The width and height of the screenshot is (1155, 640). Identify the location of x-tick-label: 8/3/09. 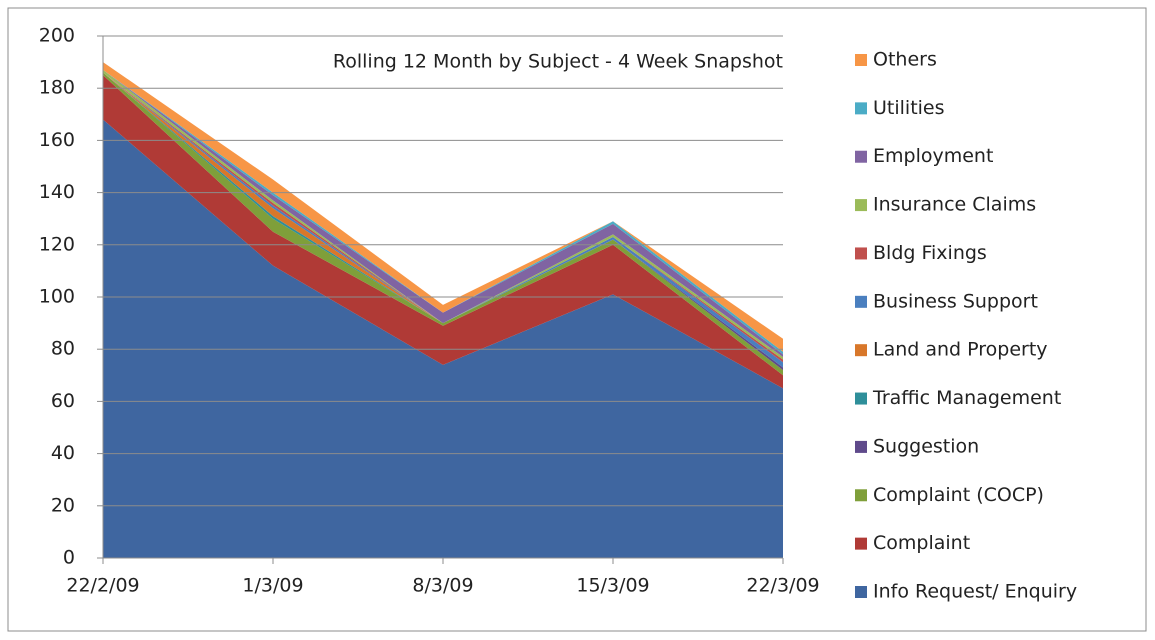
(442, 586).